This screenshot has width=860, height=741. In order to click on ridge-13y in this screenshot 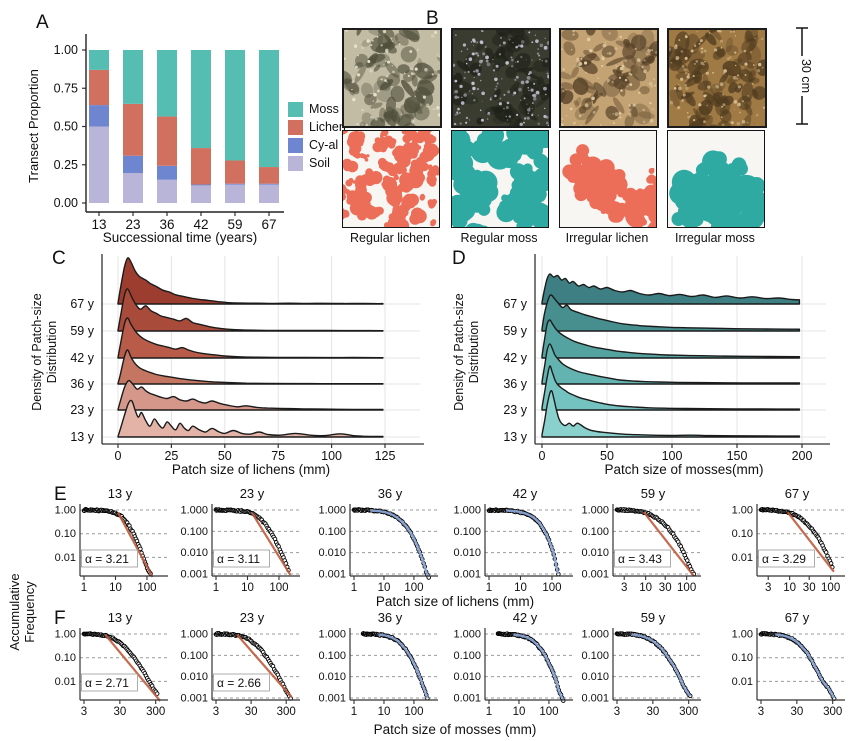, I will do `click(250, 418)`.